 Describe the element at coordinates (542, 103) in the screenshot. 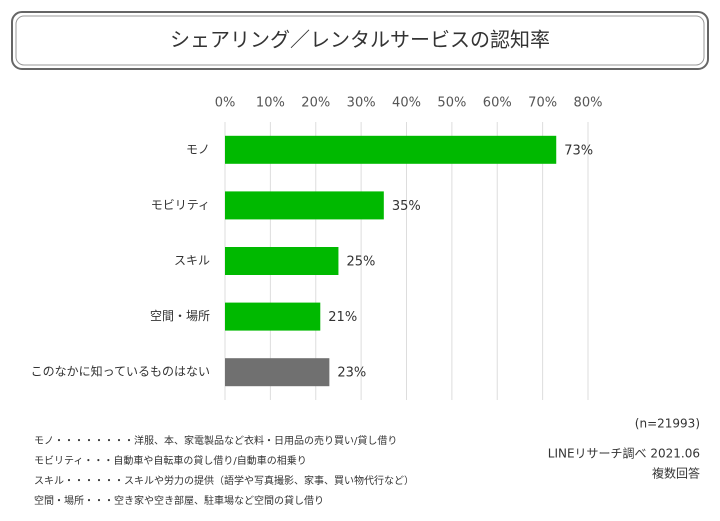

I see `x-tick-label: 70%` at that location.